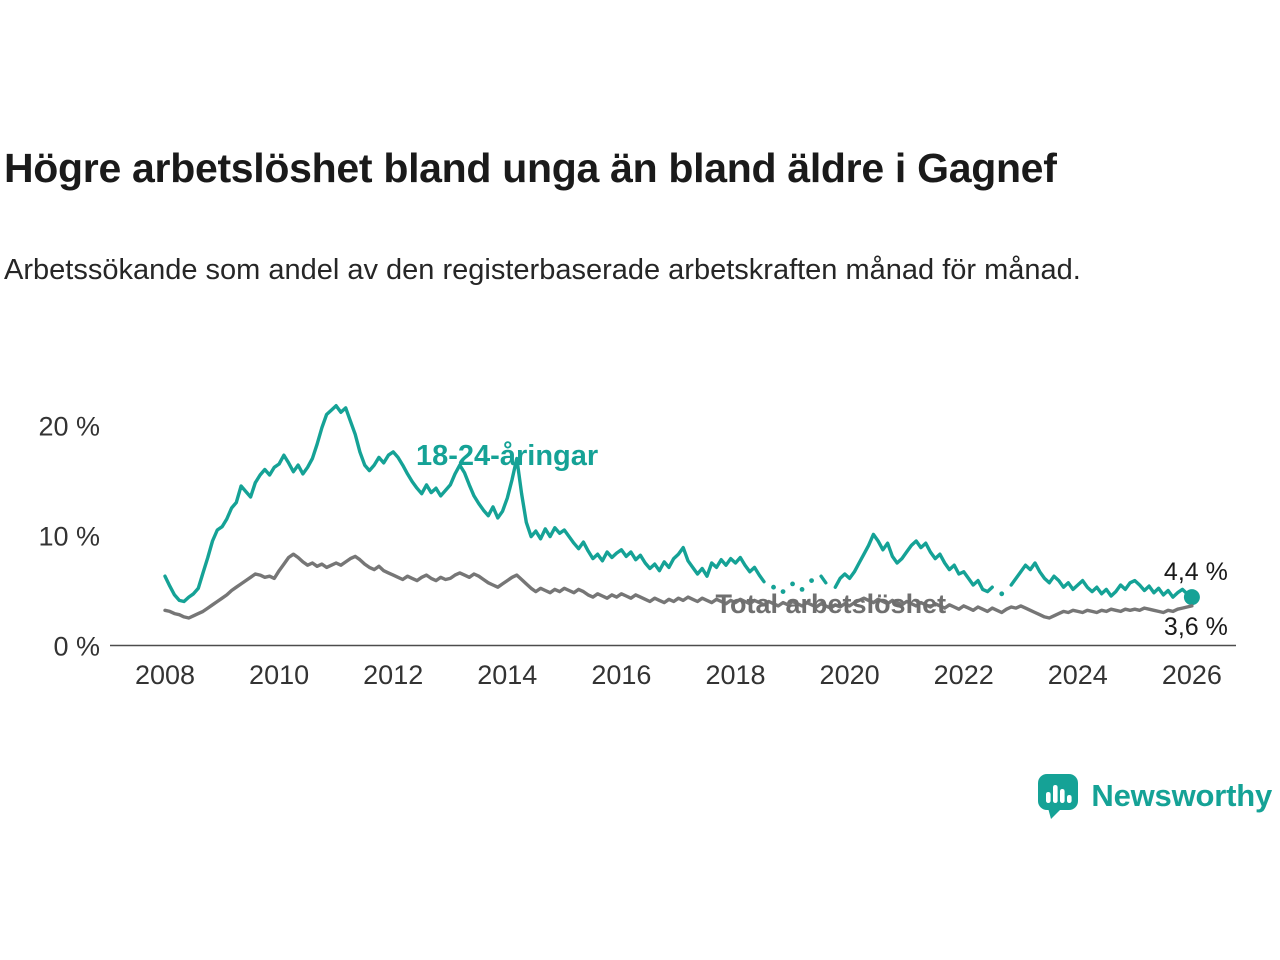 Image resolution: width=1280 pixels, height=960 pixels. I want to click on x-axis-tick-label: 2012, so click(393, 675).